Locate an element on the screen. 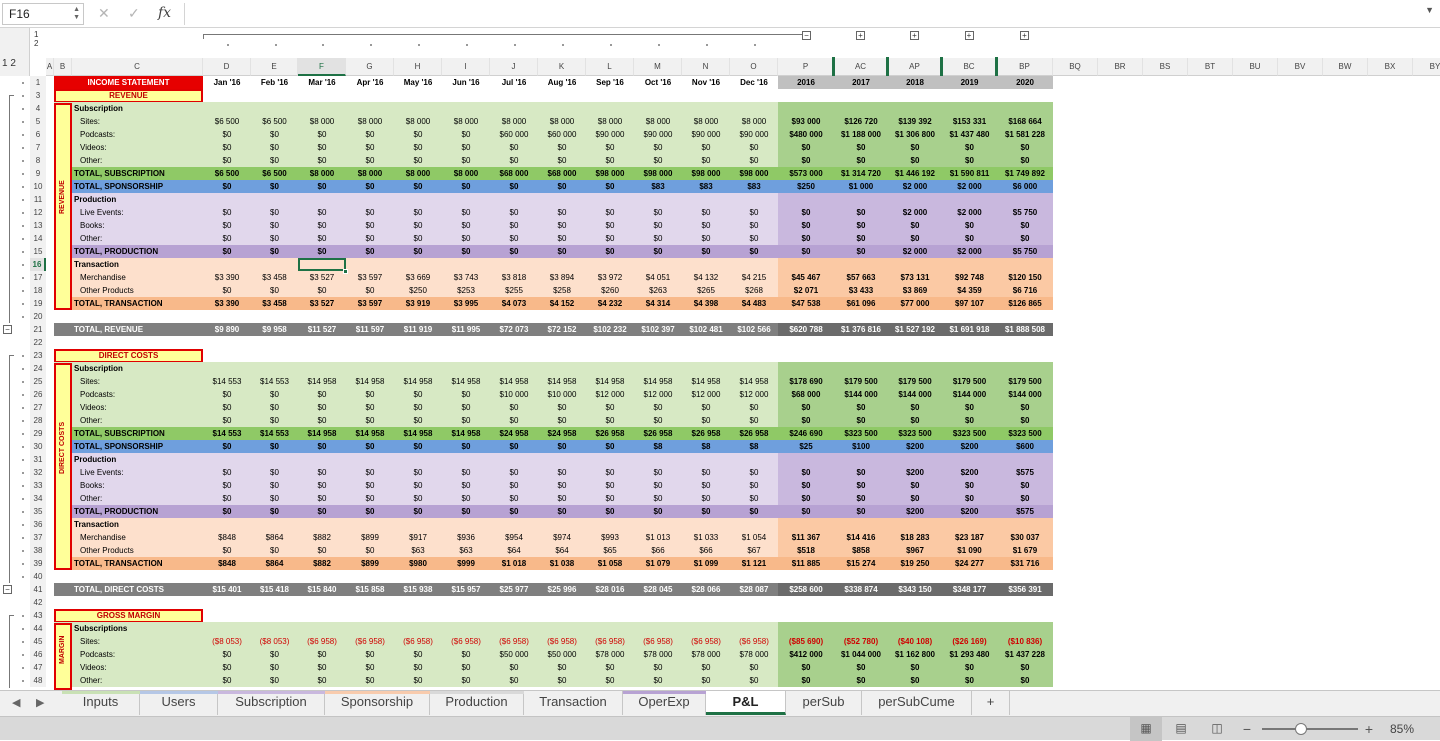 This screenshot has width=1440, height=741. column-header-e: E is located at coordinates (274, 67).